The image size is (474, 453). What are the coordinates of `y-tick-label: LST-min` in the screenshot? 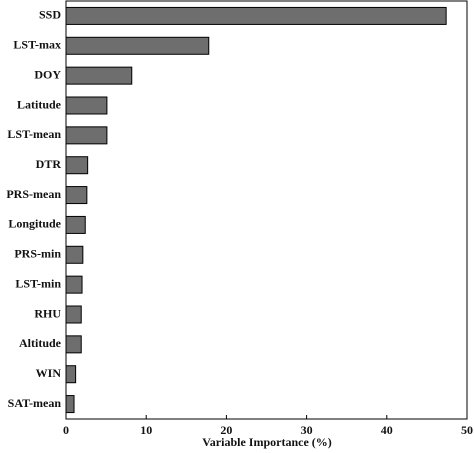 It's located at (38, 283).